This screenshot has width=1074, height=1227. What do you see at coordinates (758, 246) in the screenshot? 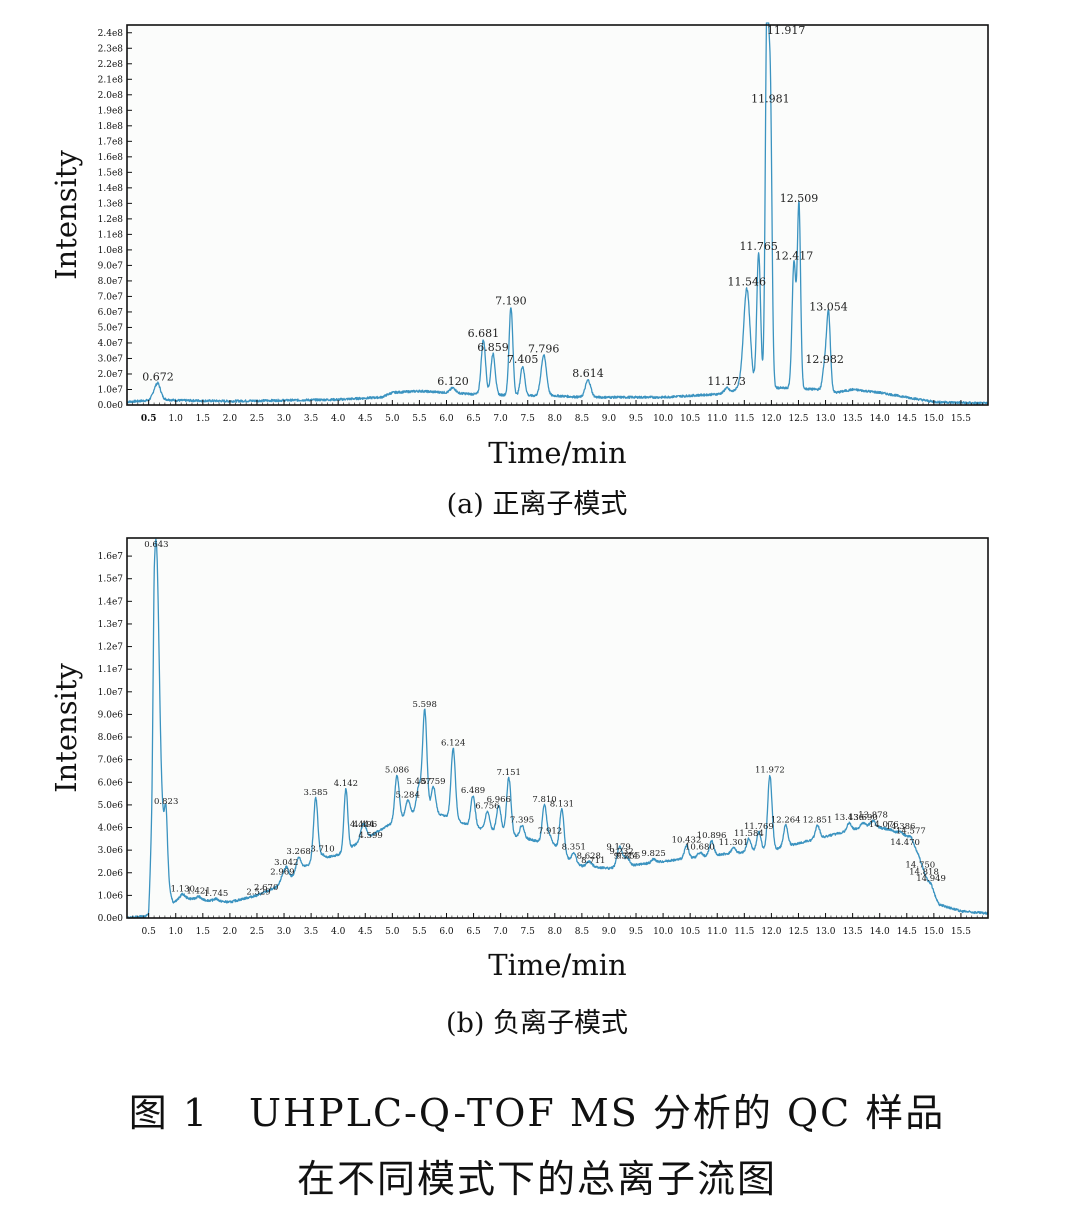
I see `peak-label: 11.765` at bounding box center [758, 246].